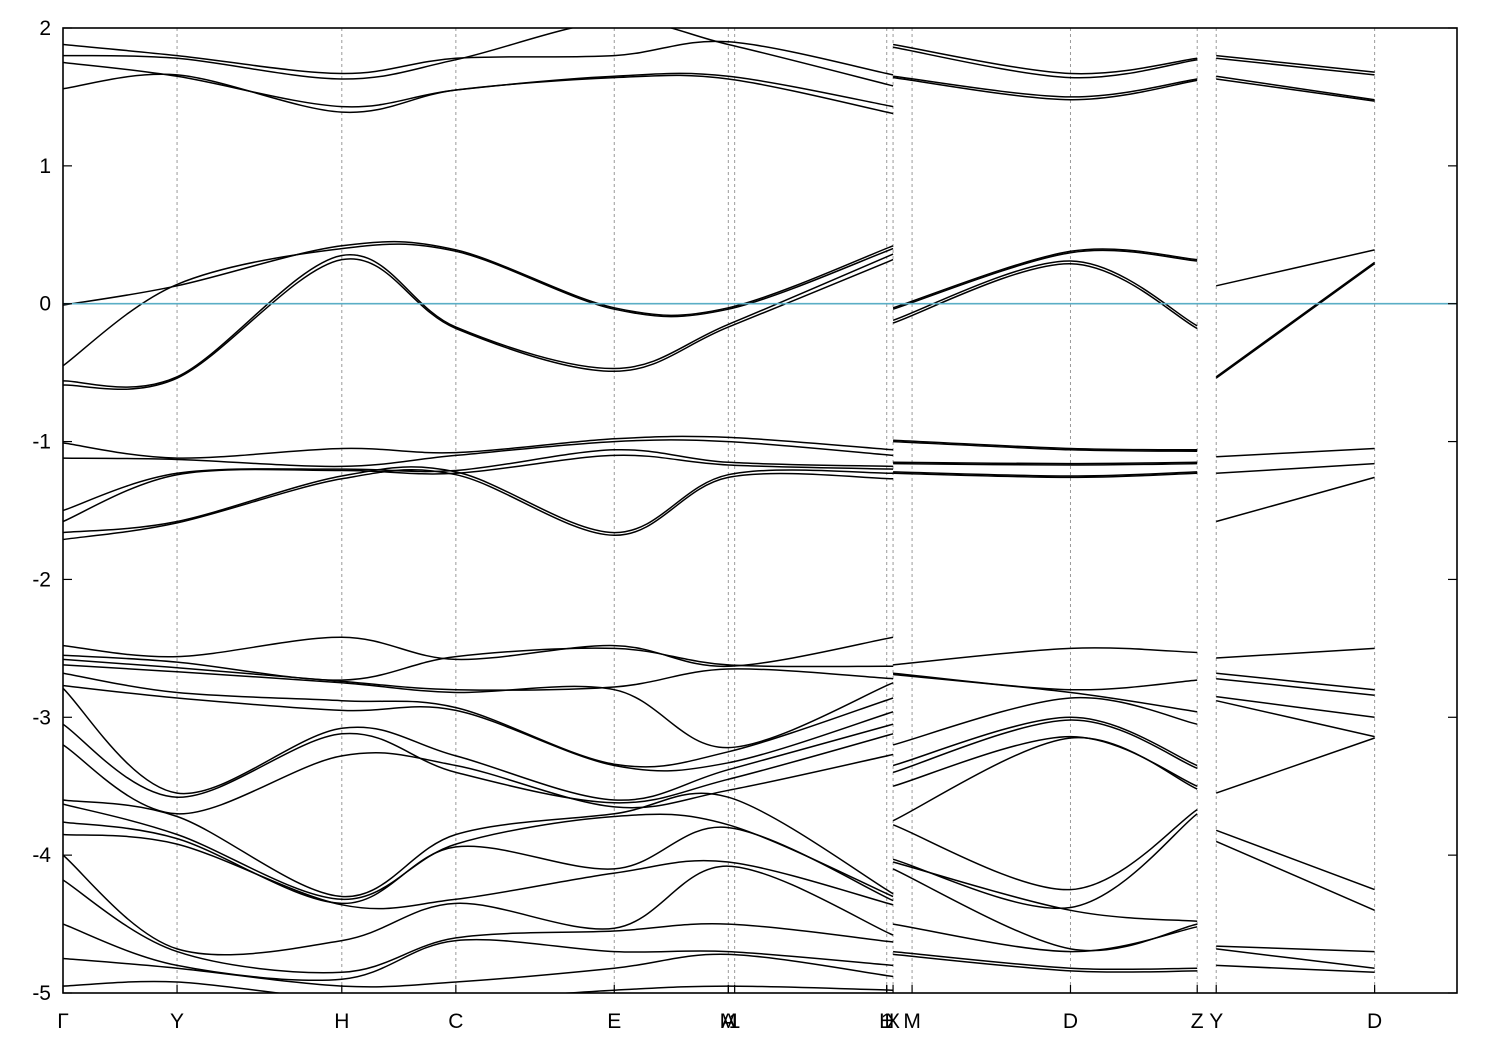 The width and height of the screenshot is (1500, 1050). I want to click on kpoint-label: A, so click(728, 1021).